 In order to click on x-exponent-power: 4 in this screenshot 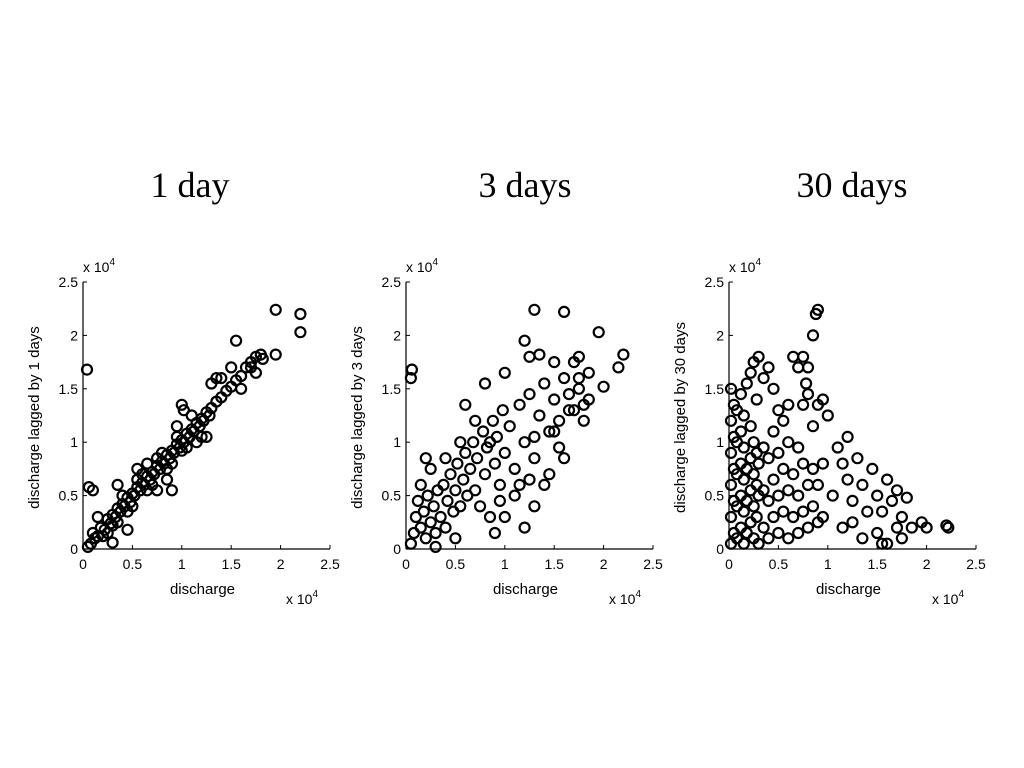, I will do `click(961, 594)`.